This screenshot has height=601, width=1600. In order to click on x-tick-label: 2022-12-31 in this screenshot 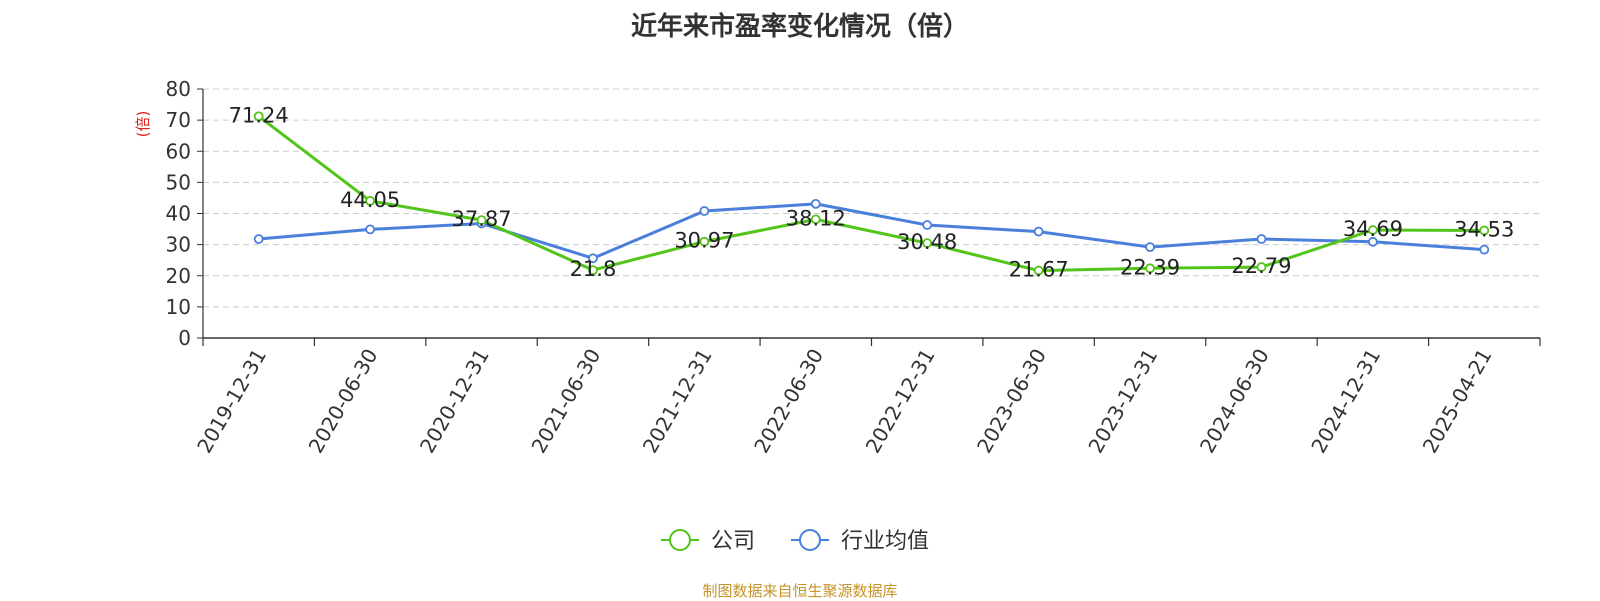, I will do `click(900, 401)`.